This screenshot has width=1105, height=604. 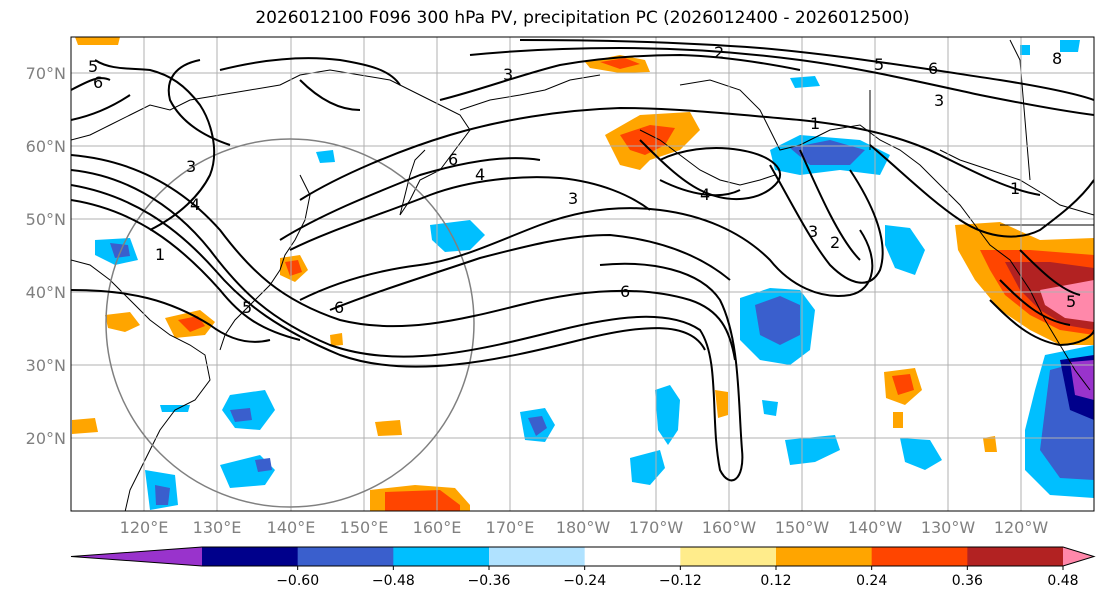 I want to click on lat-label: 40°N, so click(x=46, y=292).